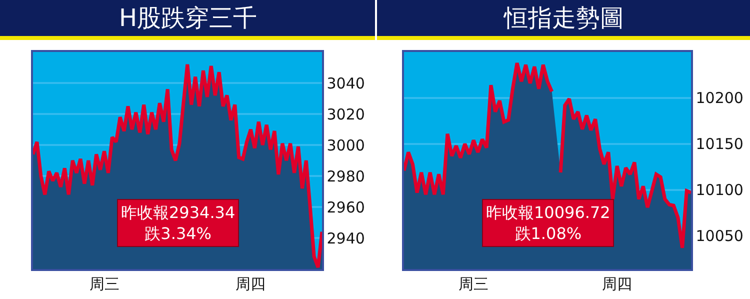 The image size is (750, 299). I want to click on y-tick-label: 10200, so click(720, 98).